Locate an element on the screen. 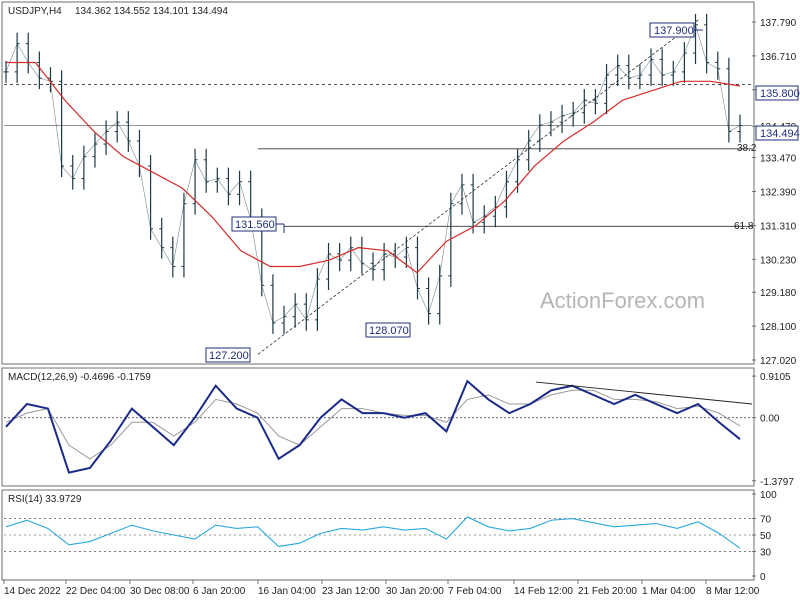 Image resolution: width=800 pixels, height=605 pixels. ann-128-text: 128.070 is located at coordinates (389, 331).